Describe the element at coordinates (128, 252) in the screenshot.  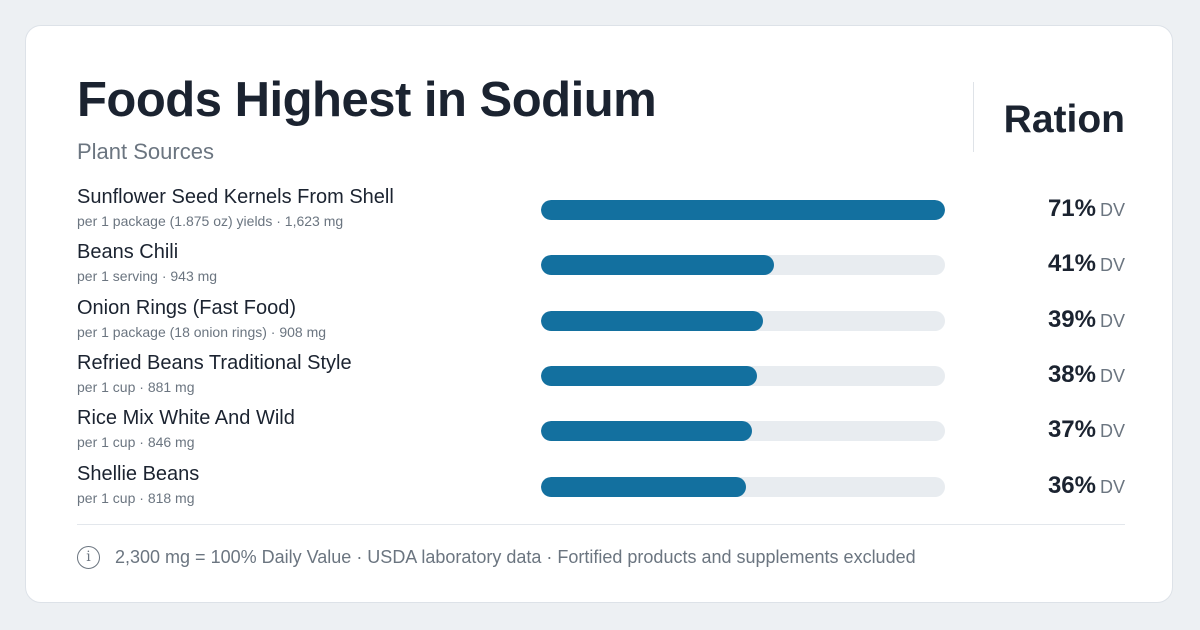
I see `food-name: Beans Chili` at that location.